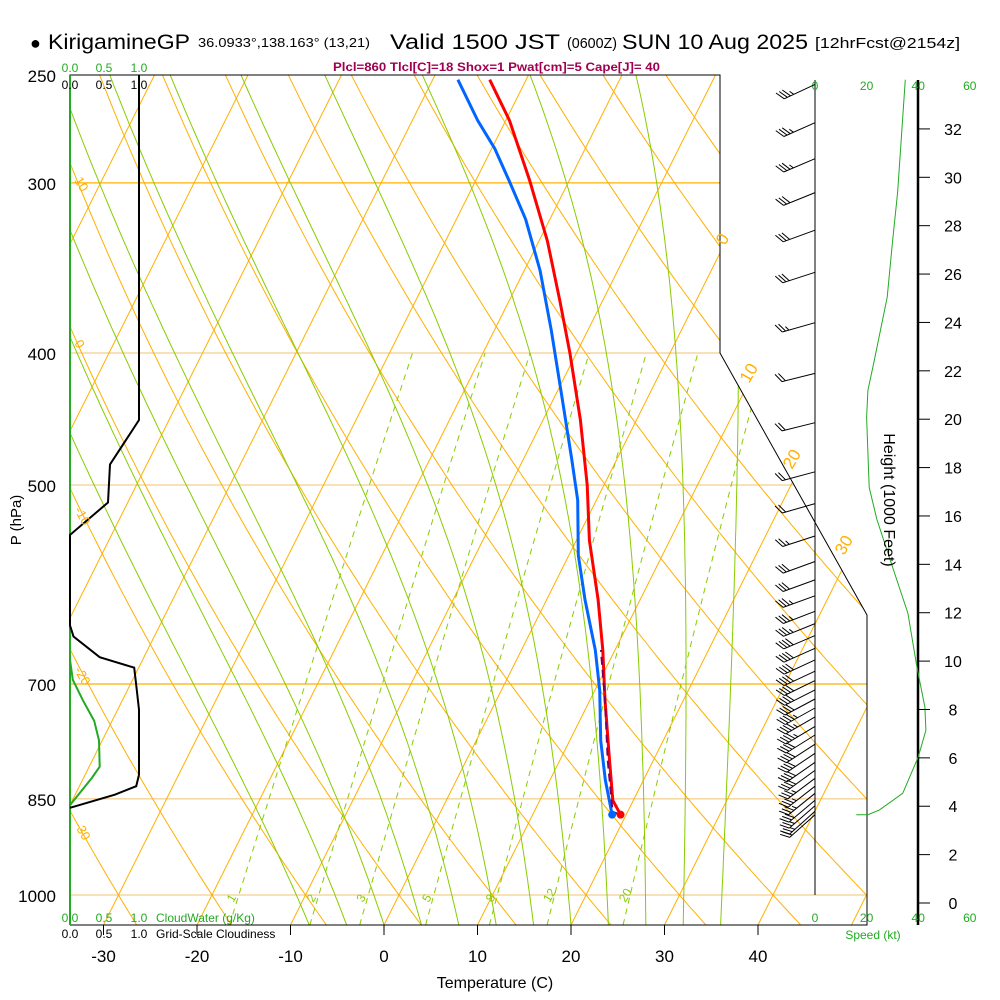 The height and width of the screenshot is (1000, 1000). Describe the element at coordinates (139, 68) in the screenshot. I see `cloudwater-scale-label-top: 1.0` at that location.